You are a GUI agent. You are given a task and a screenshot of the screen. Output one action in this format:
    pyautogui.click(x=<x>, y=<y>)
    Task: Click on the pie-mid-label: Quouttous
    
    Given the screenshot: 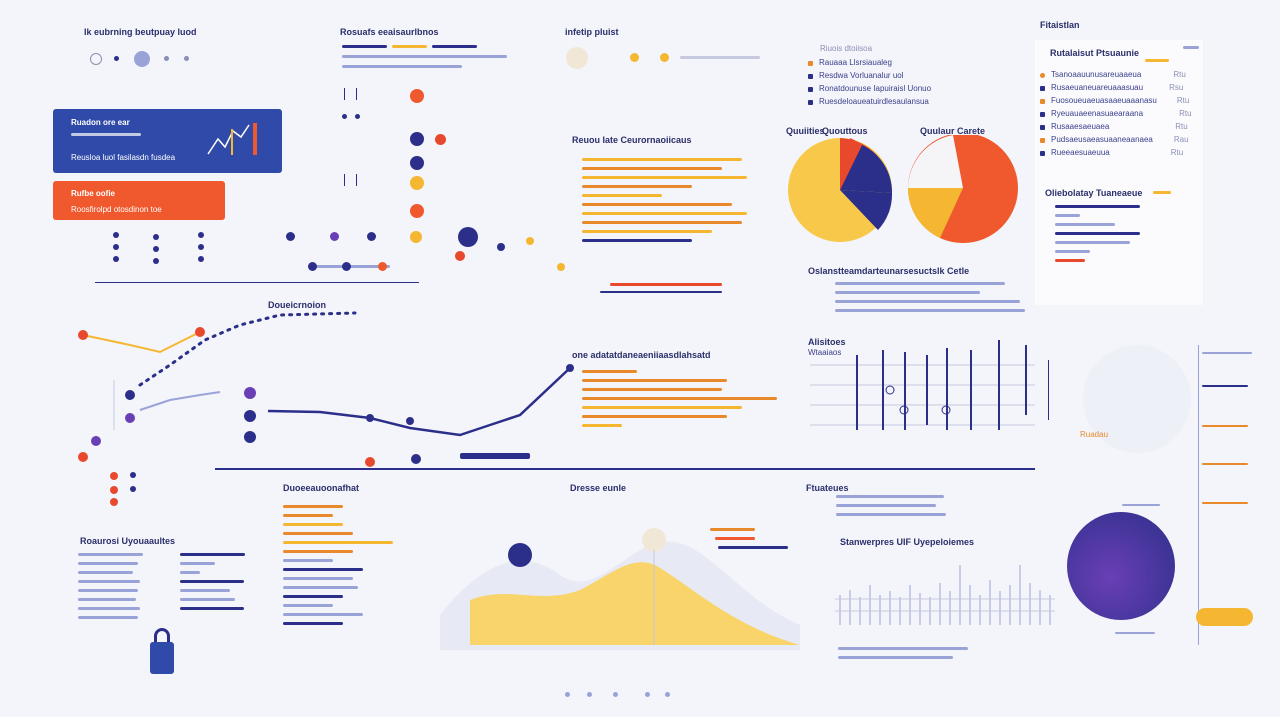 What is the action you would take?
    pyautogui.click(x=845, y=131)
    